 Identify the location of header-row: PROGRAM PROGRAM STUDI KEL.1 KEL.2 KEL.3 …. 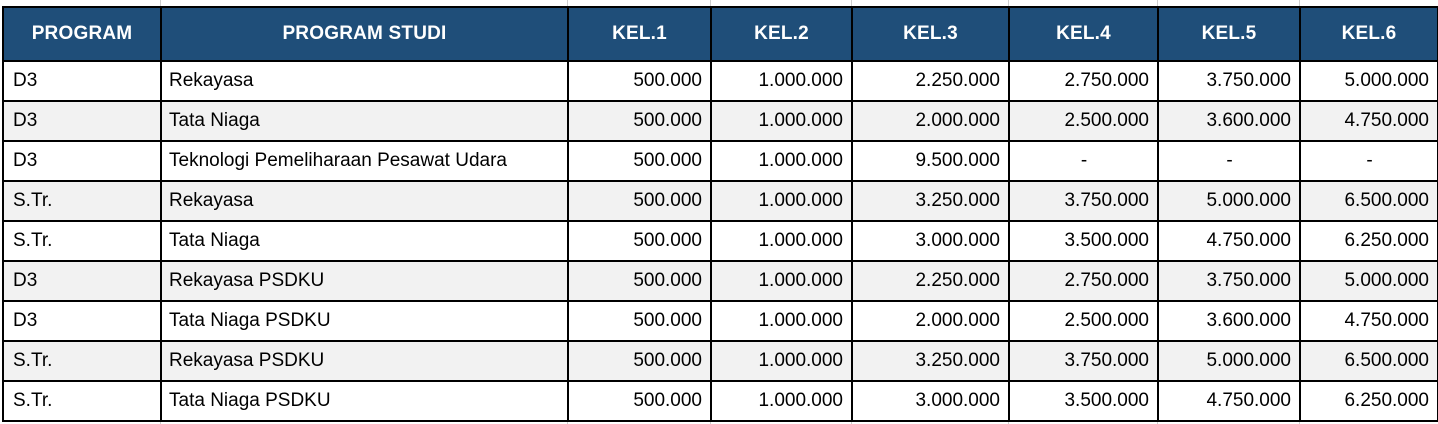
(720, 34).